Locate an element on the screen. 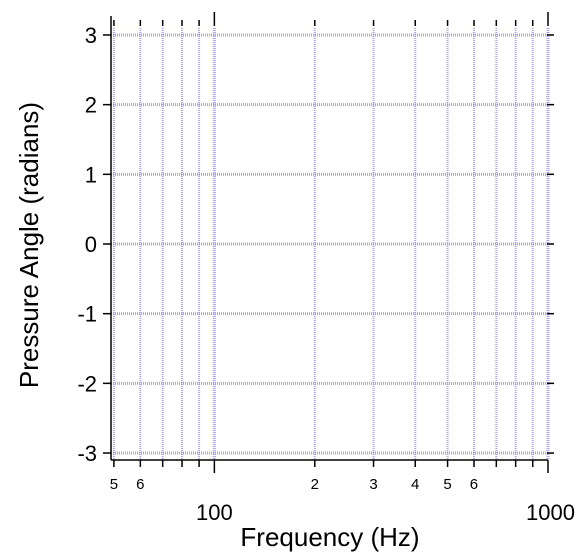 This screenshot has height=555, width=578. y-tick-label: 0 is located at coordinates (91, 244).